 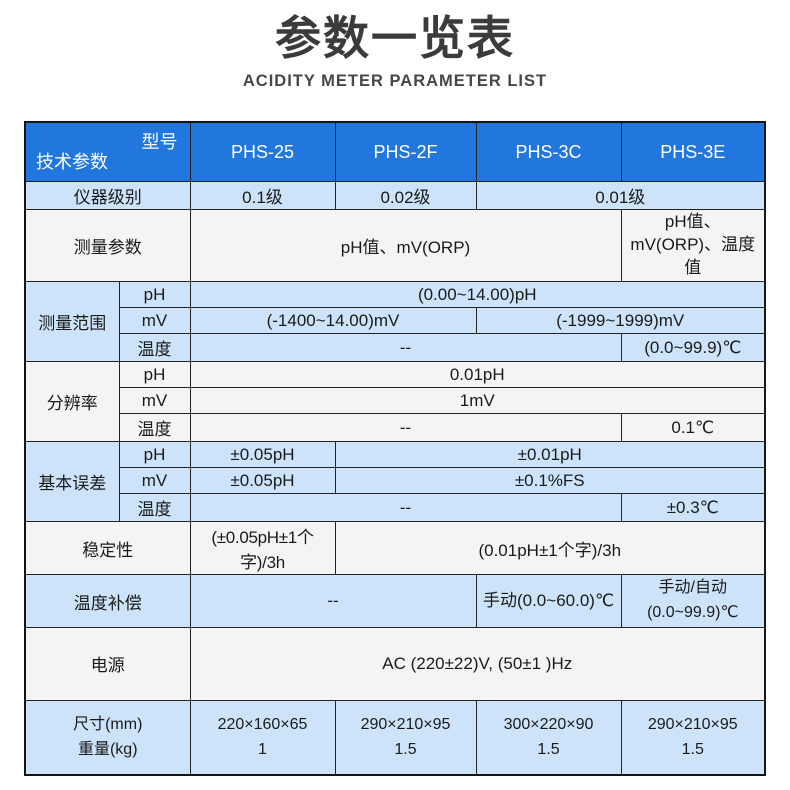 What do you see at coordinates (154, 428) in the screenshot?
I see `resolution-temp-label: 温度` at bounding box center [154, 428].